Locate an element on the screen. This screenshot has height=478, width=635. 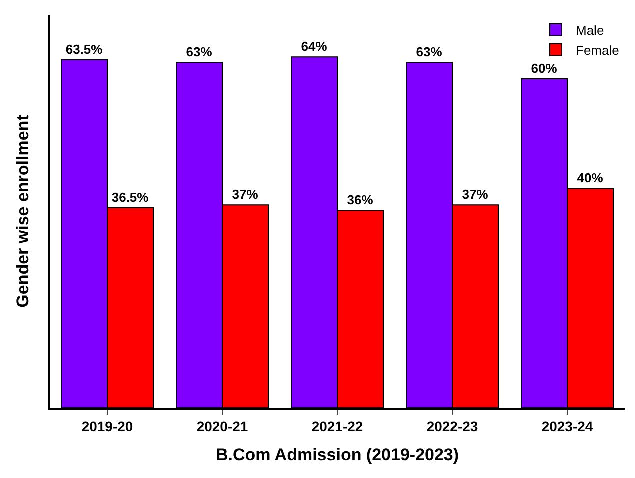
x-axis-title: B.Com Admission (2019-2023) is located at coordinates (338, 454).